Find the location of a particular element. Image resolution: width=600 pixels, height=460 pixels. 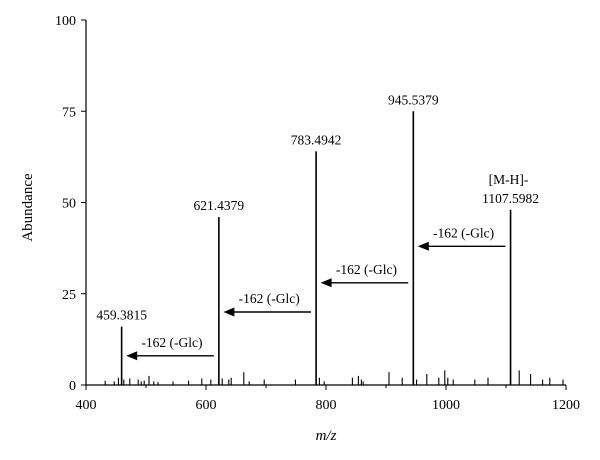

peak-label: 459.3815 is located at coordinates (121, 315).